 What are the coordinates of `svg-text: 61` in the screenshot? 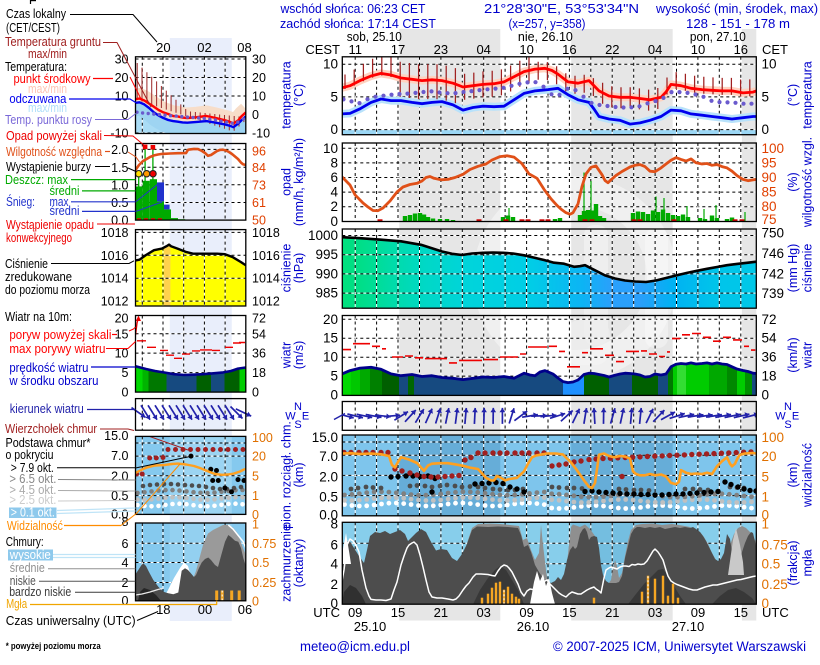 It's located at (259, 203).